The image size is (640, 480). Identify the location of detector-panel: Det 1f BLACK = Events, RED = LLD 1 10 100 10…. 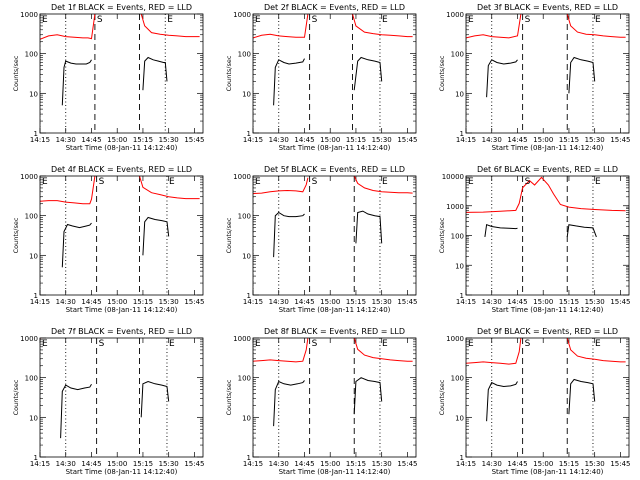
(108, 77).